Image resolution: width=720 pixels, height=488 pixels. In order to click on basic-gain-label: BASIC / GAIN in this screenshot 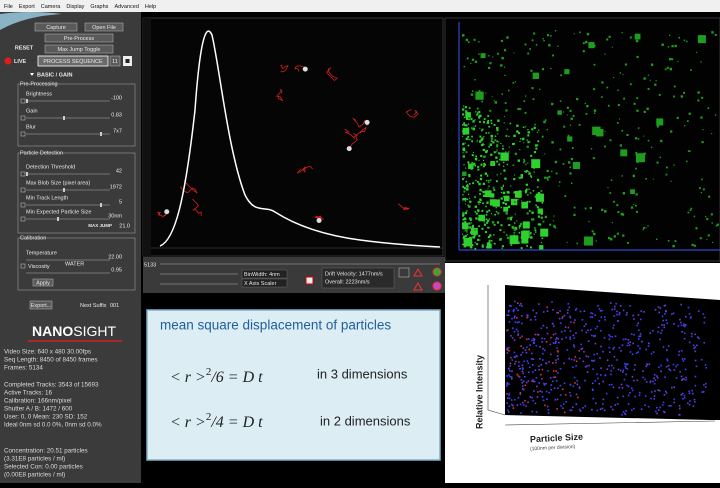, I will do `click(54, 75)`.